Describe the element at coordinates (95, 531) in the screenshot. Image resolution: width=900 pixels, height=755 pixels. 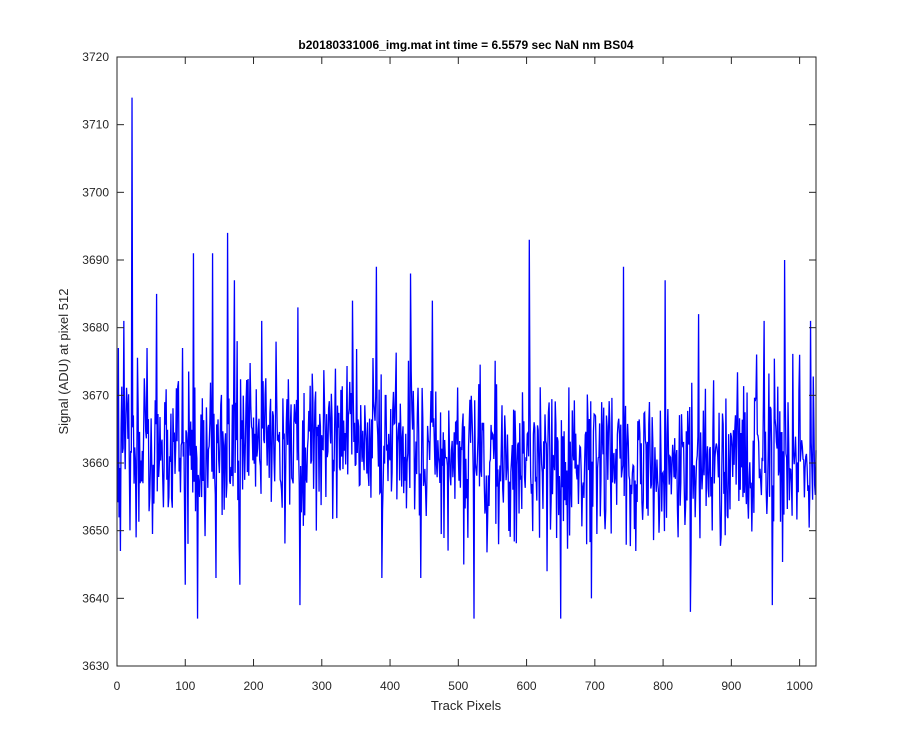
I see `y-tick-label: 3650` at that location.